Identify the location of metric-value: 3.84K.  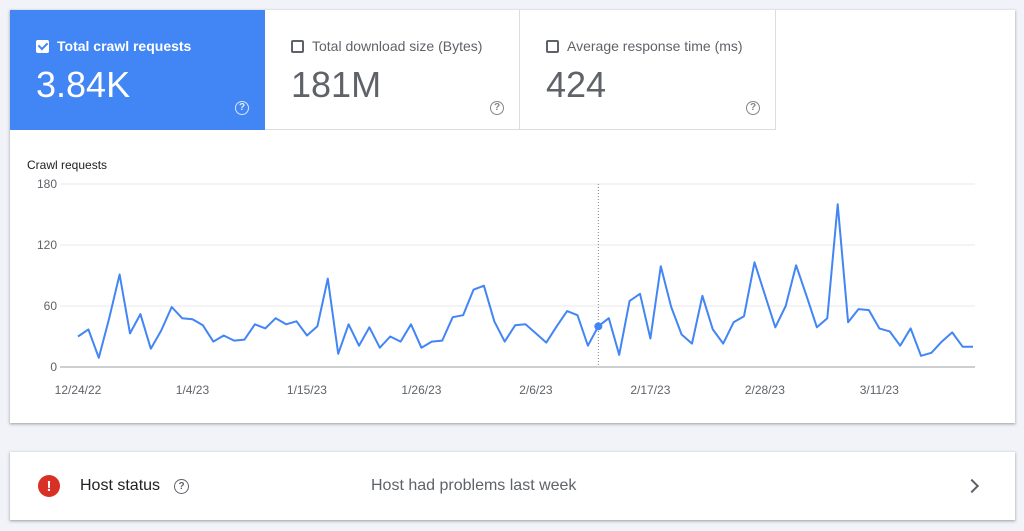
(83, 84).